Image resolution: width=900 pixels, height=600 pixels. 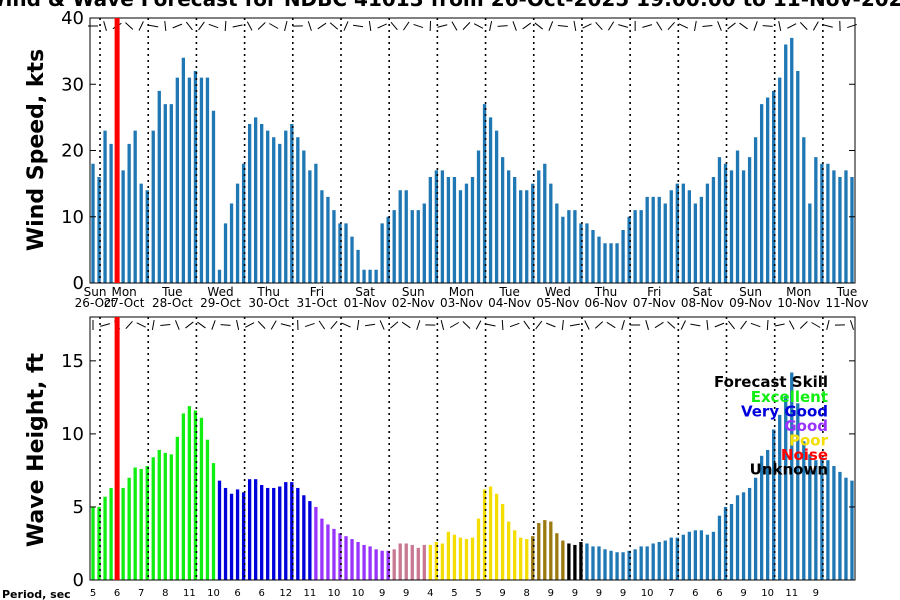 I want to click on legend-entry: Excellent, so click(x=789, y=397).